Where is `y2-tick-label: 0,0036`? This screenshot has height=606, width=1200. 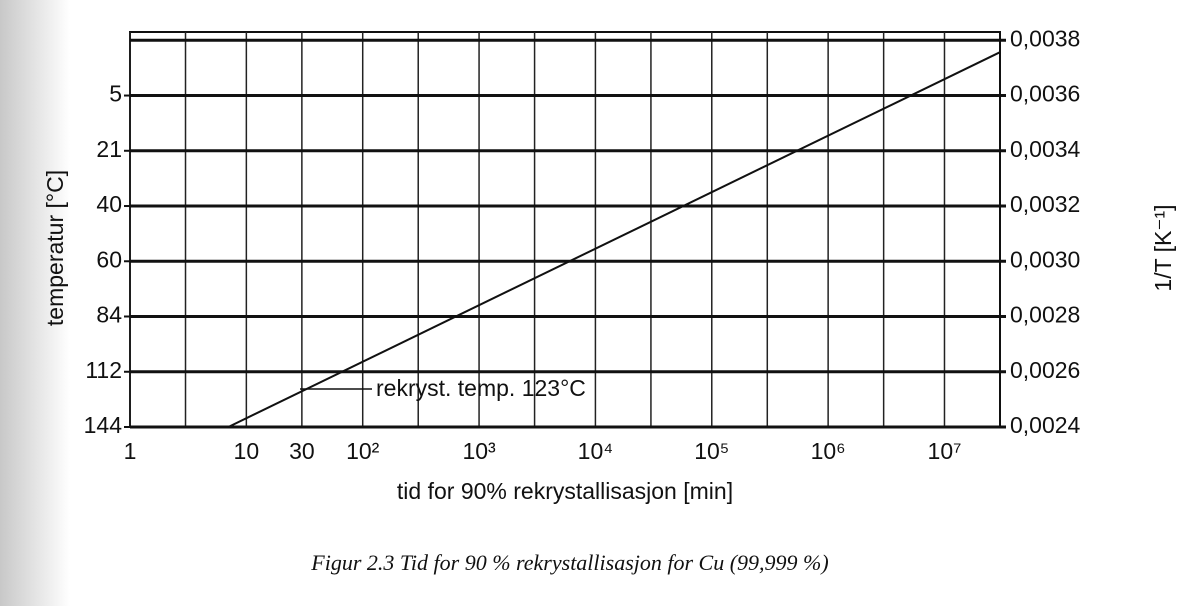 y2-tick-label: 0,0036 is located at coordinates (1045, 94).